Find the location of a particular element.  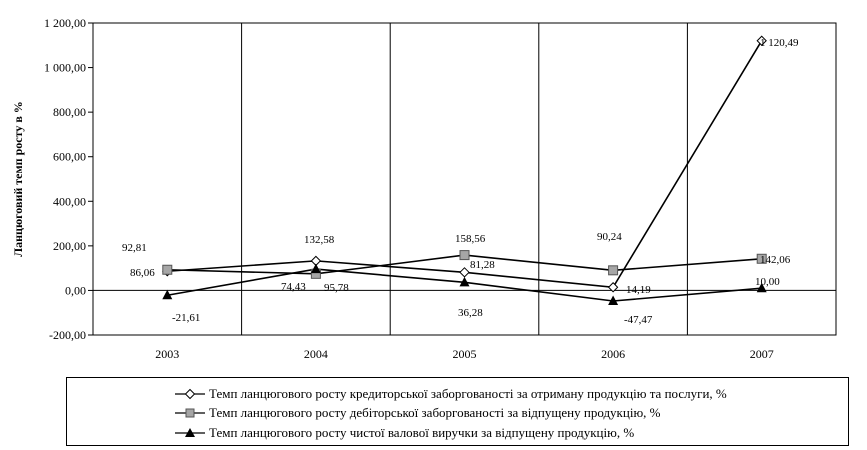

y-tick-label: 800,00 is located at coordinates (69, 112).